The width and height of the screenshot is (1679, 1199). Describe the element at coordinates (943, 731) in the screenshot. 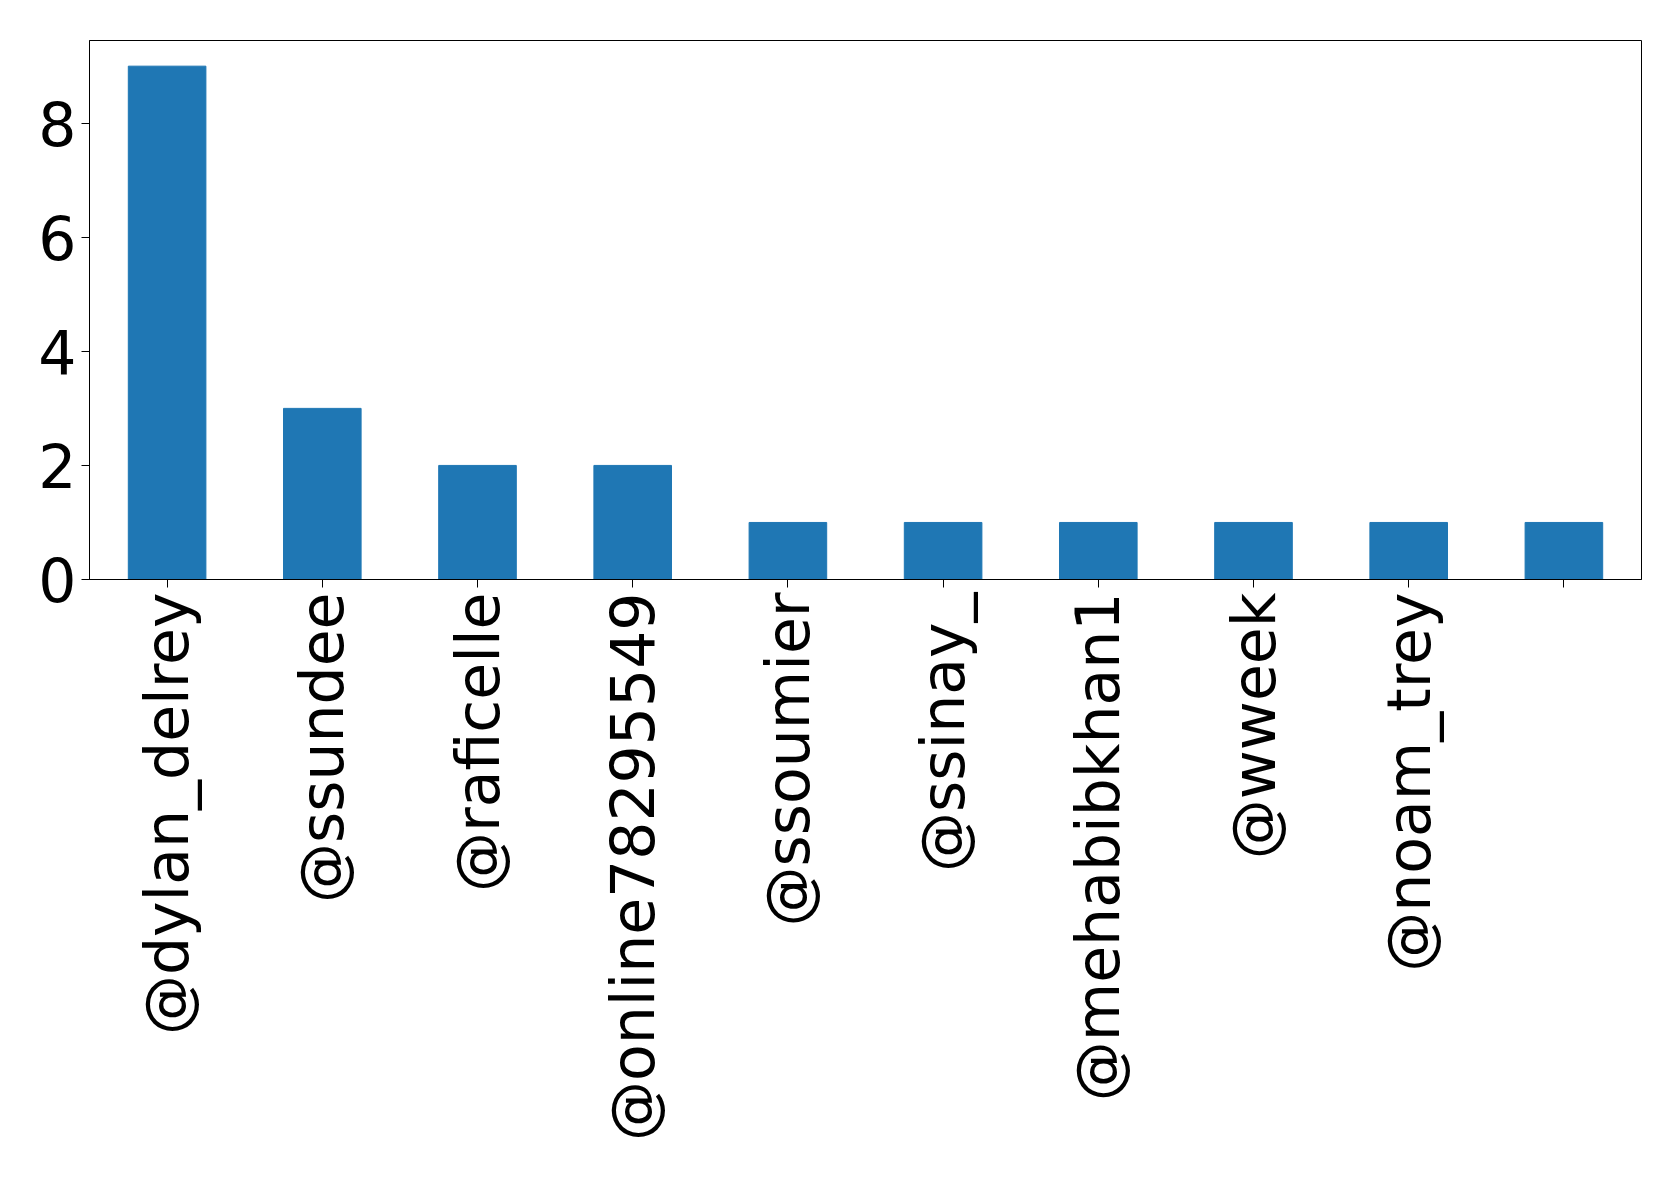

I see `x-tick-label: @ssinay_` at that location.